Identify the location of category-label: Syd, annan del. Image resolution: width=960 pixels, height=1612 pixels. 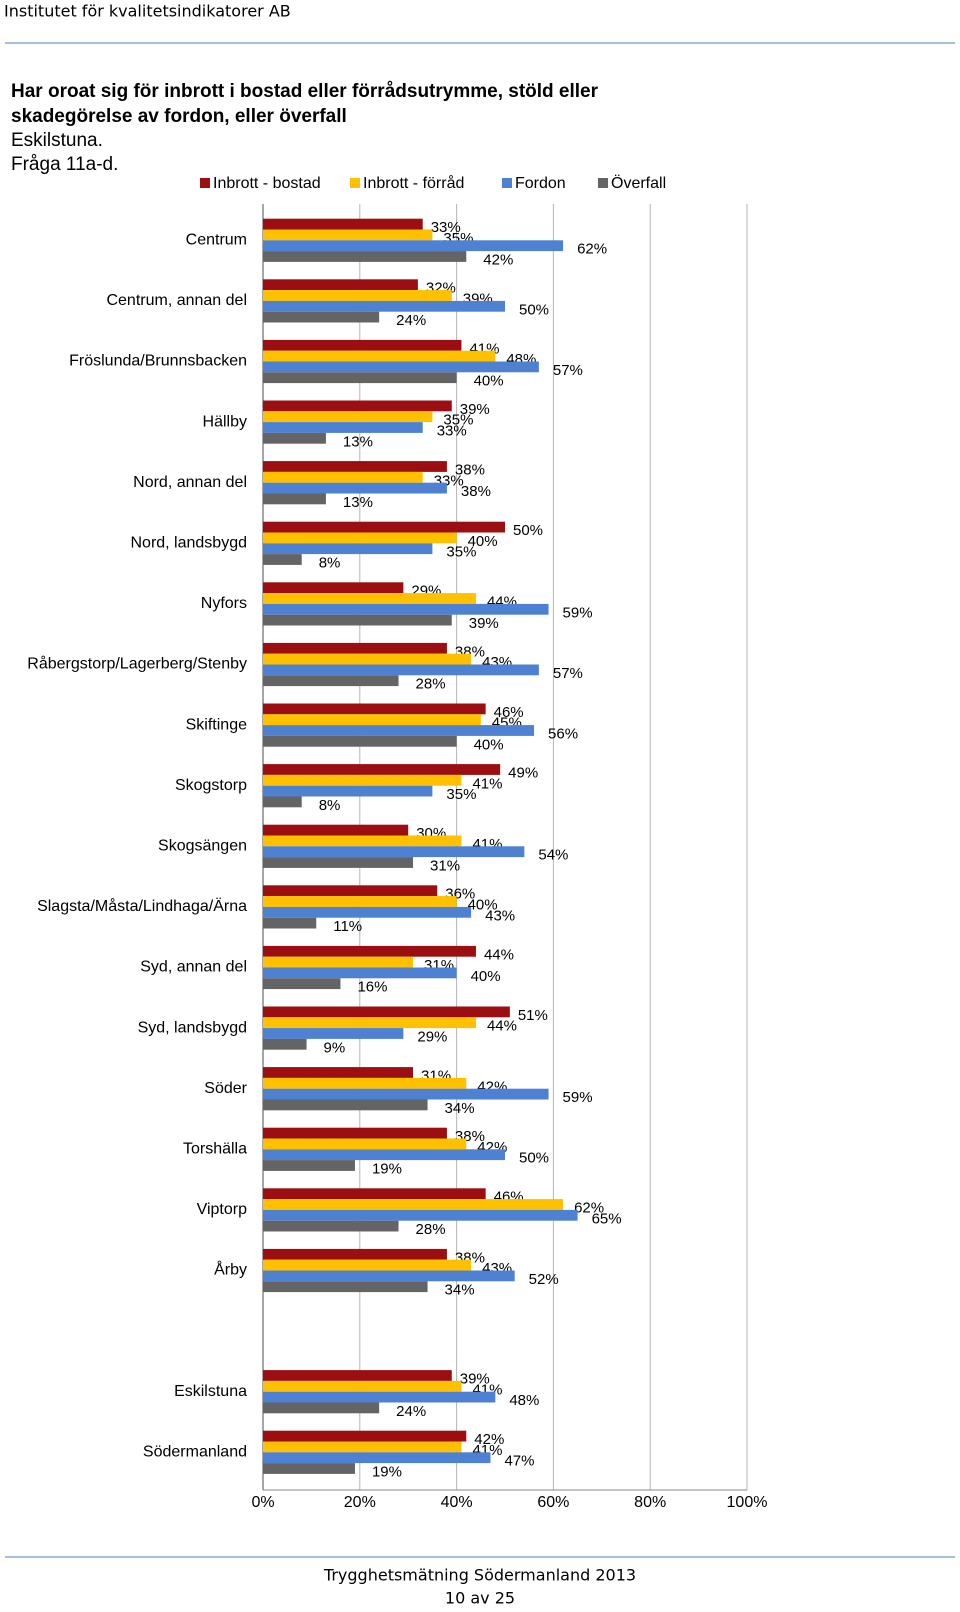
(193, 967).